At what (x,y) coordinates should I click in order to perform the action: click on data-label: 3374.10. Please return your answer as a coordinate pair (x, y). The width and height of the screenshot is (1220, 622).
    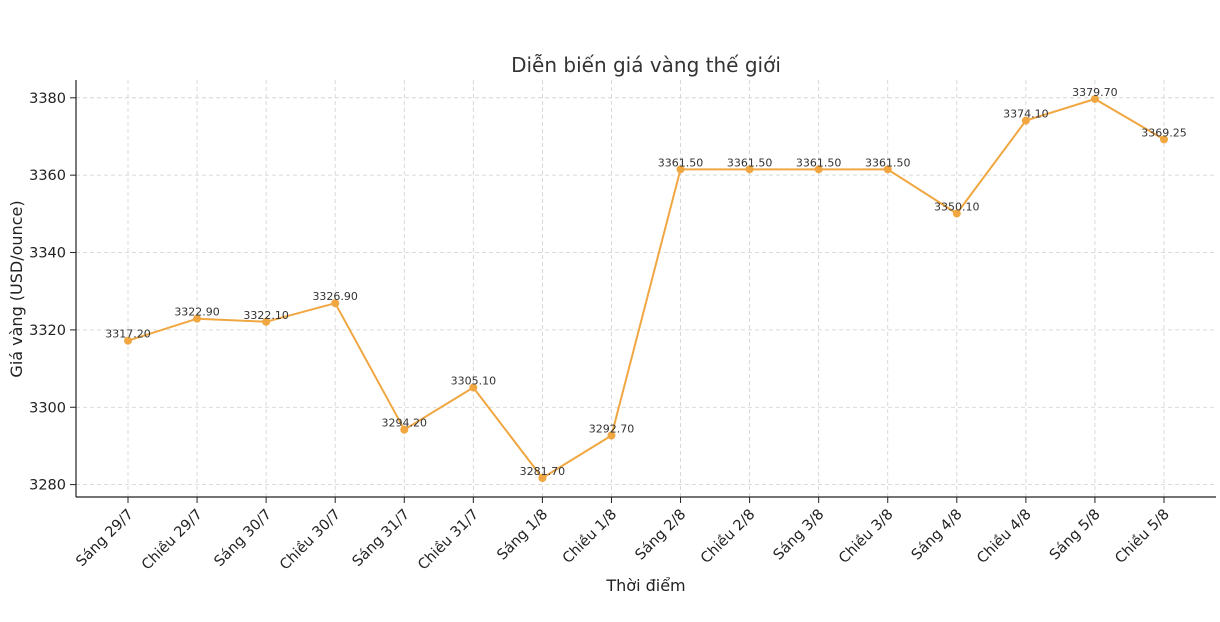
    Looking at the image, I should click on (1026, 114).